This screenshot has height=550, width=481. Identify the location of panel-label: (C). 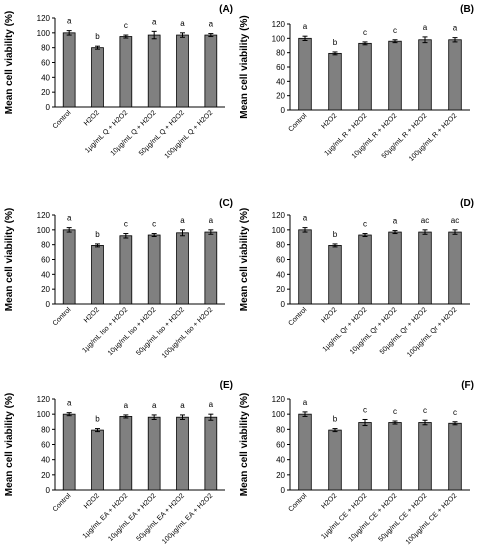
(226, 203).